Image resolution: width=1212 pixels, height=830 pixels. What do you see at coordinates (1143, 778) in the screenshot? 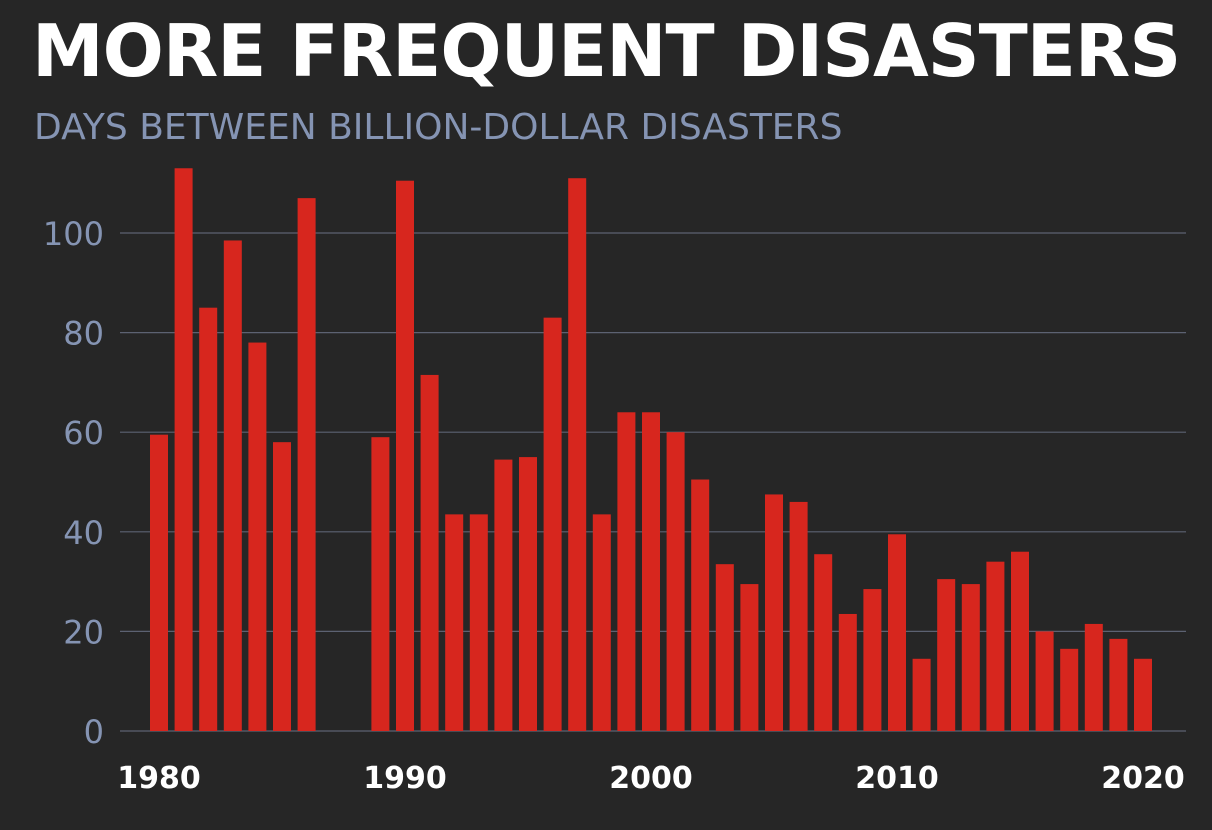
I see `x-tick-label: 2020` at bounding box center [1143, 778].